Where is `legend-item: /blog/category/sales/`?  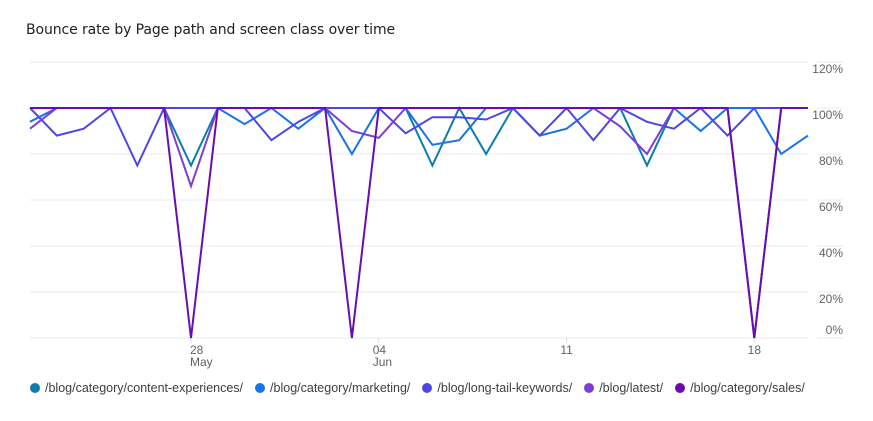
legend-item: /blog/category/sales/ is located at coordinates (740, 388).